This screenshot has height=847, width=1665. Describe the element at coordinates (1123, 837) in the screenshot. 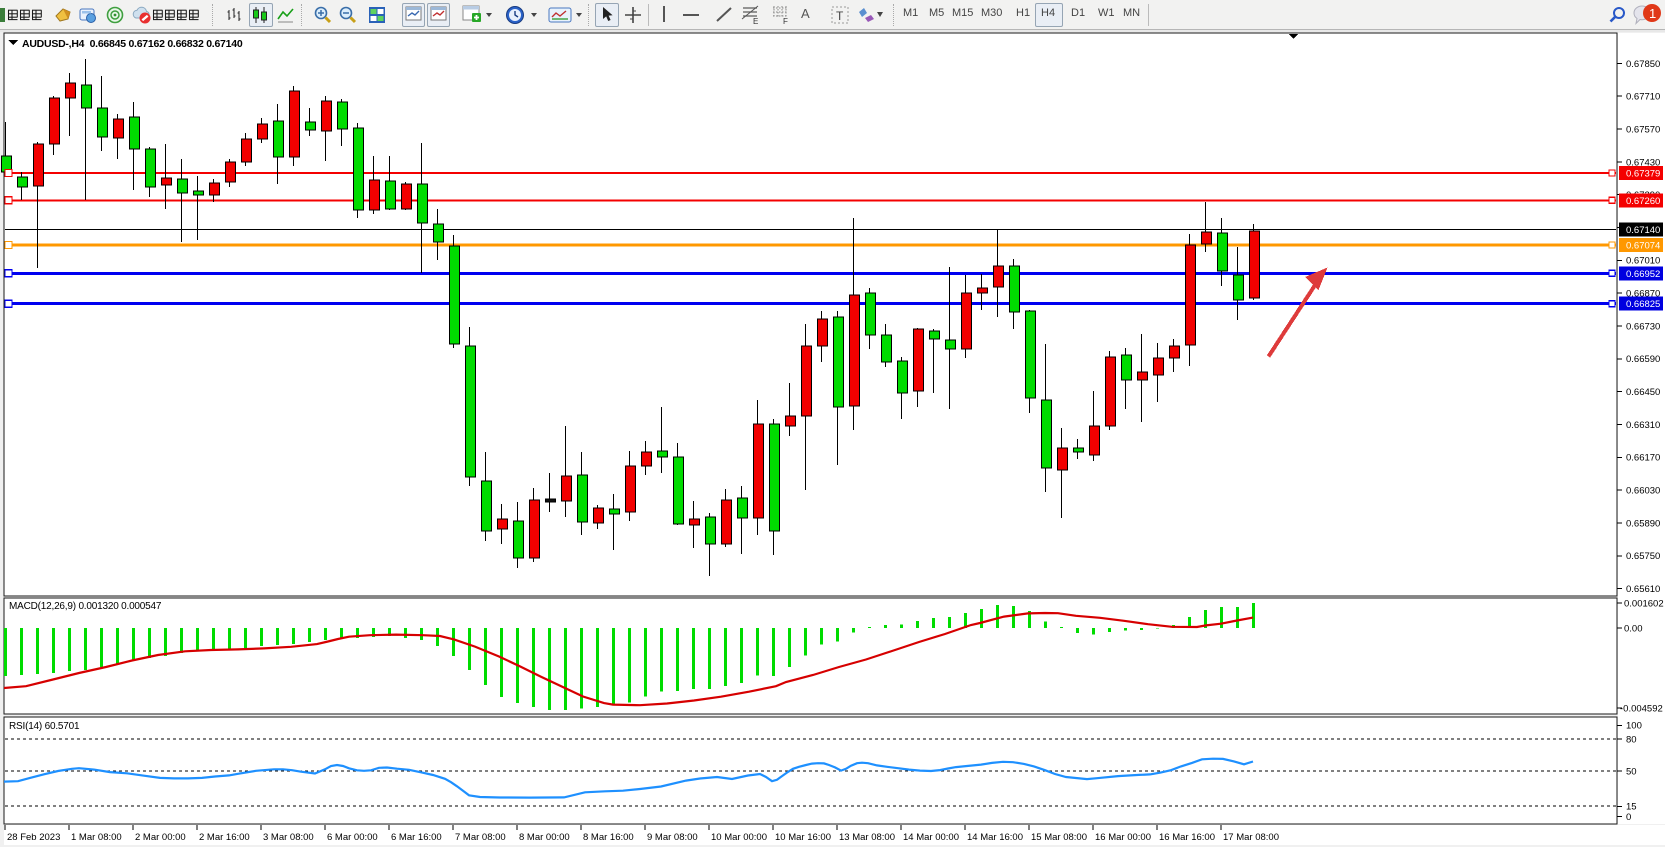

I see `svg-text: 16 Mar 00:00` at that location.